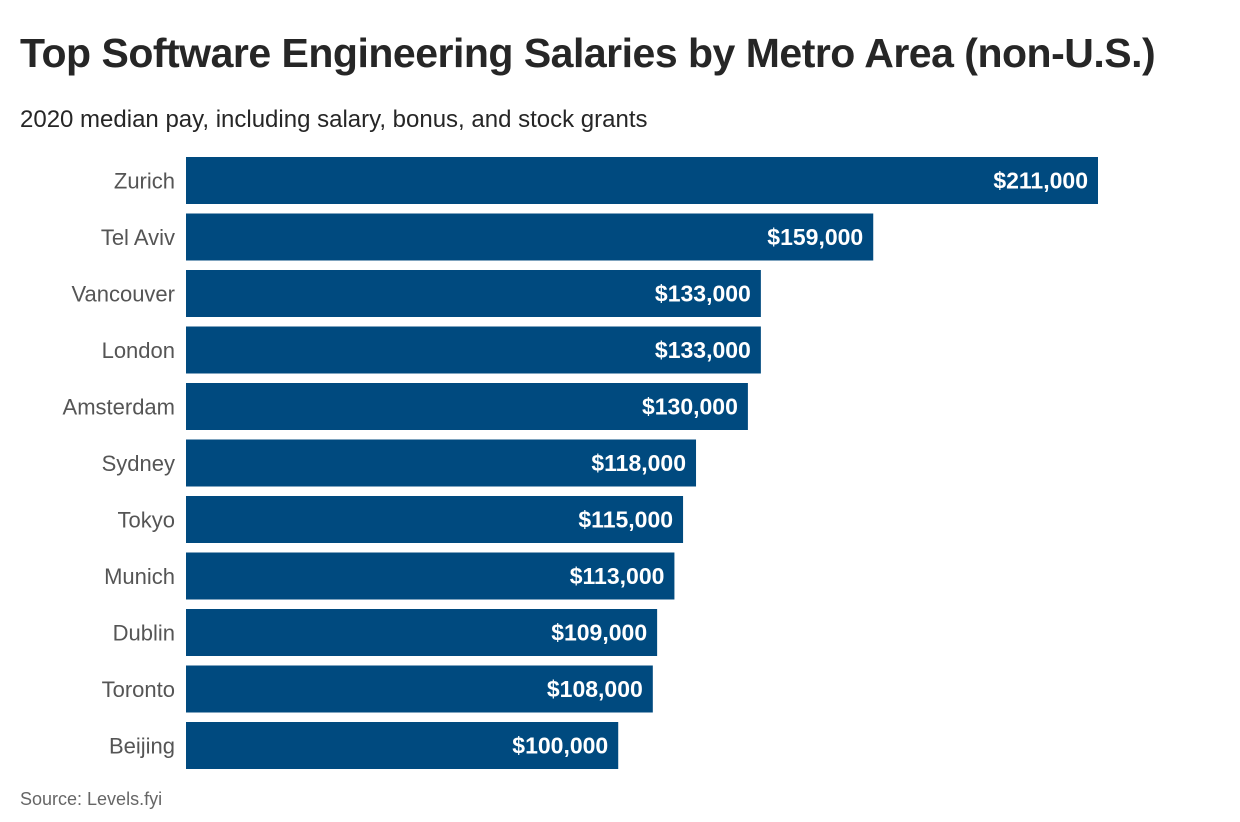  Describe the element at coordinates (138, 237) in the screenshot. I see `category-label: Tel Aviv` at that location.